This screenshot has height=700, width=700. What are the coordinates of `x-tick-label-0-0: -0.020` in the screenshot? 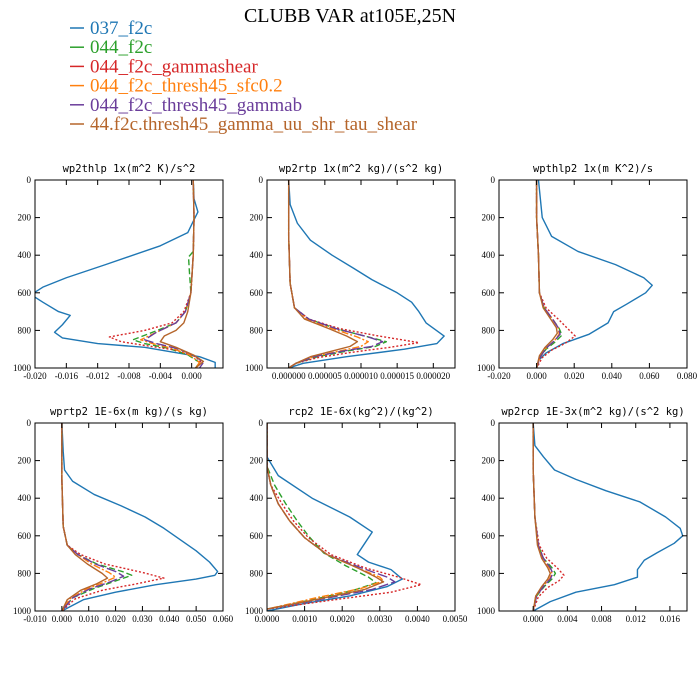 It's located at (35, 376).